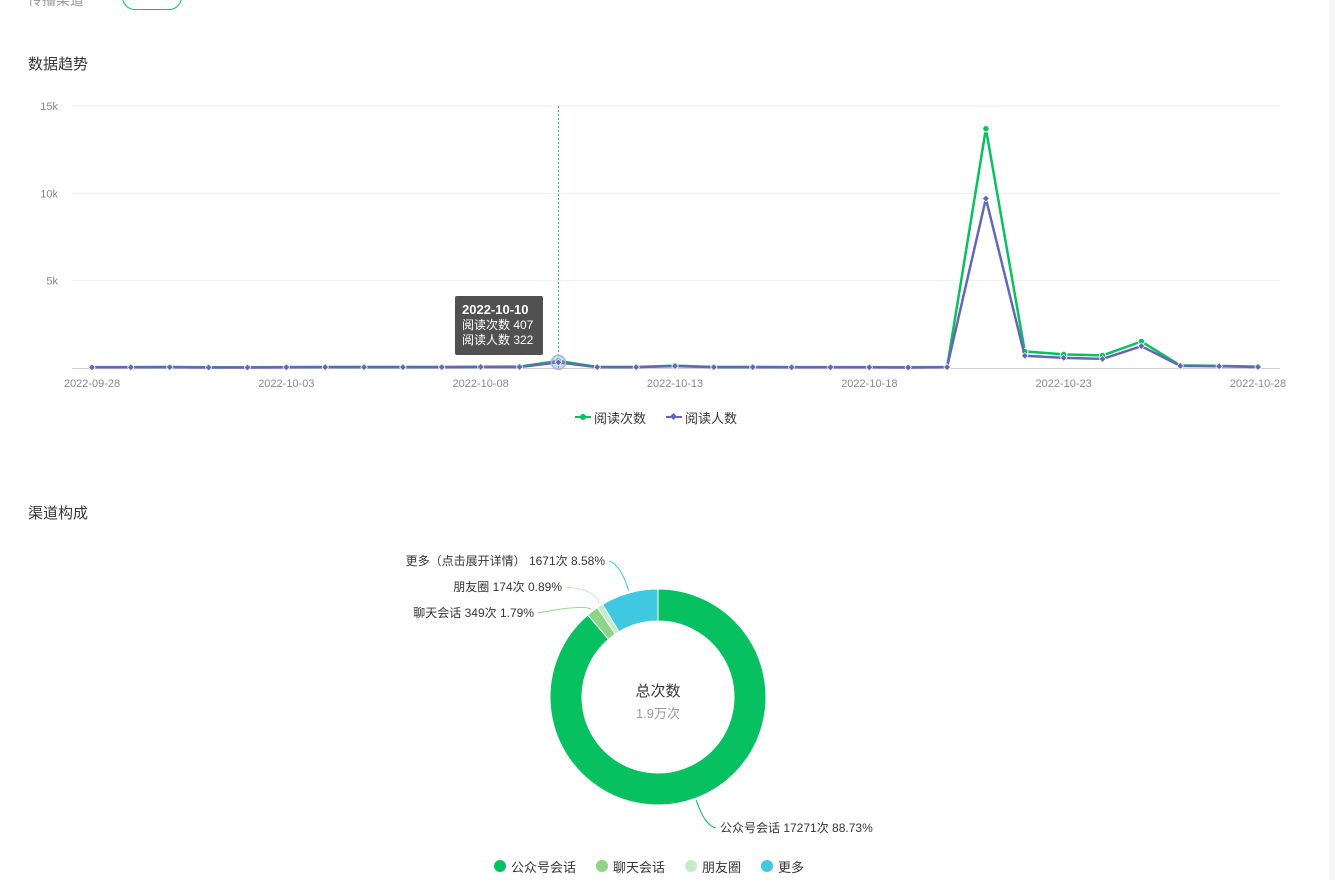 This screenshot has width=1335, height=880. Describe the element at coordinates (49, 194) in the screenshot. I see `y-tick-label: 10k` at that location.